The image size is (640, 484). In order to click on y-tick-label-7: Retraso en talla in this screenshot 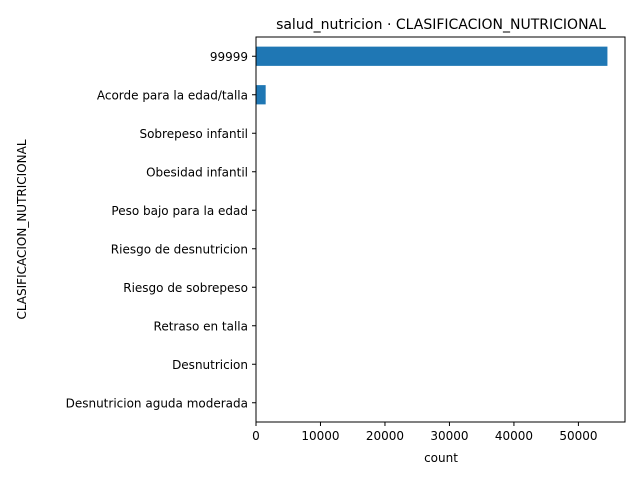, I will do `click(201, 326)`.